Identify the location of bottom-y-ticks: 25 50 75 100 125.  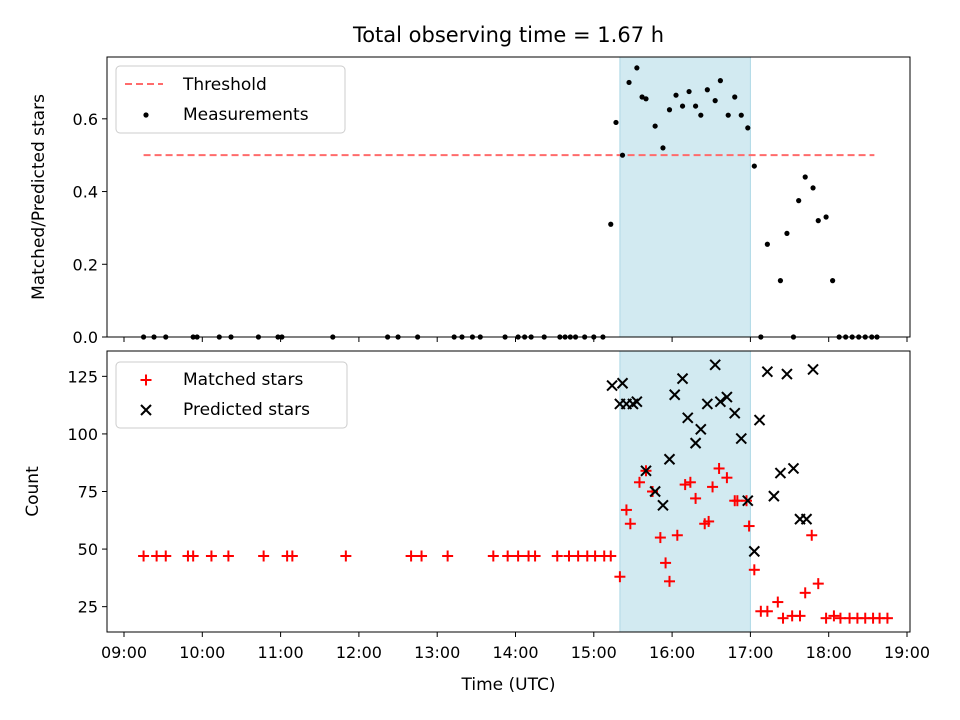
(87, 492).